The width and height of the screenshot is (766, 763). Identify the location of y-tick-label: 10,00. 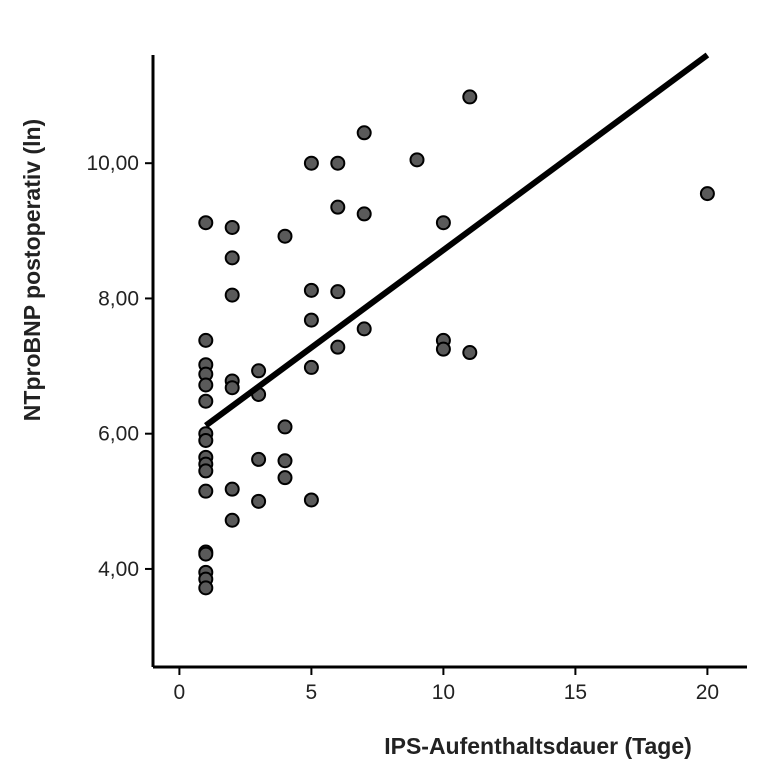
(112, 163).